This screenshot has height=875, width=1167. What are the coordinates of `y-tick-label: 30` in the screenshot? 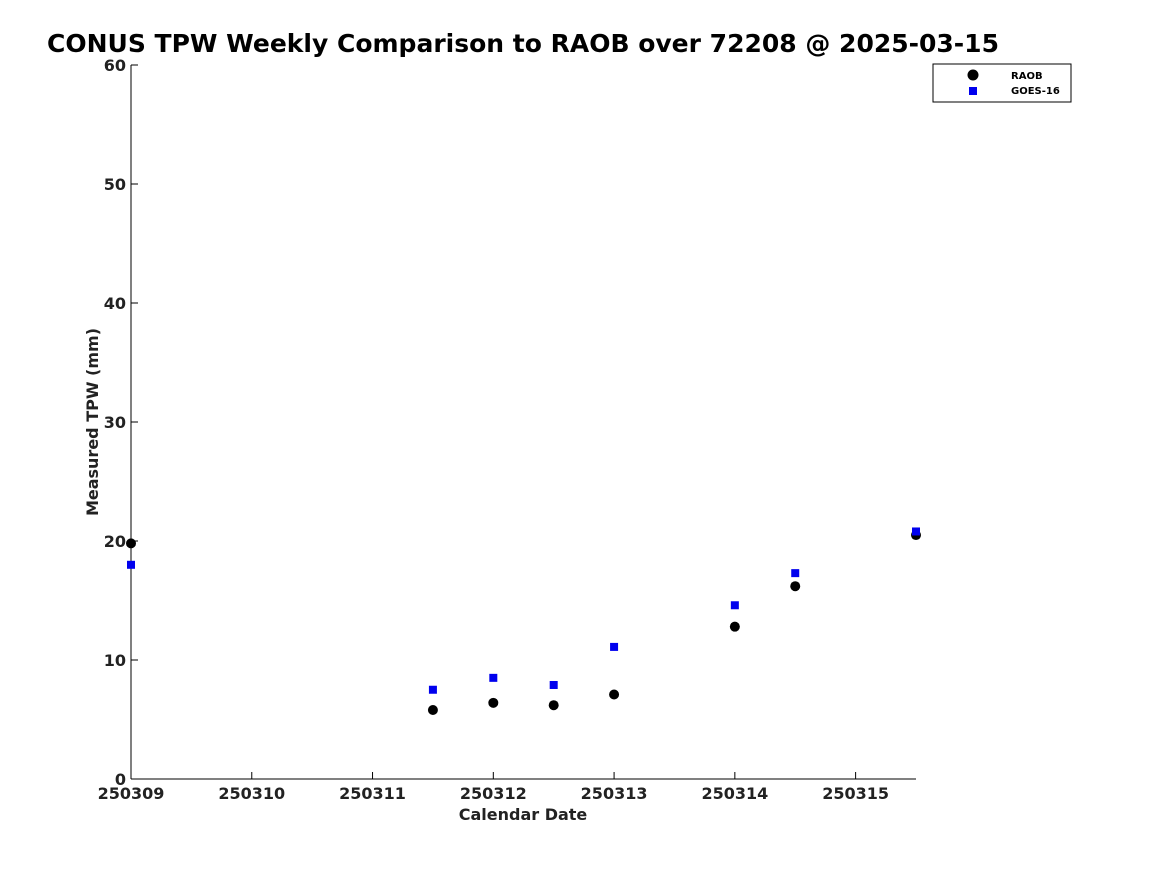 It's located at (115, 422).